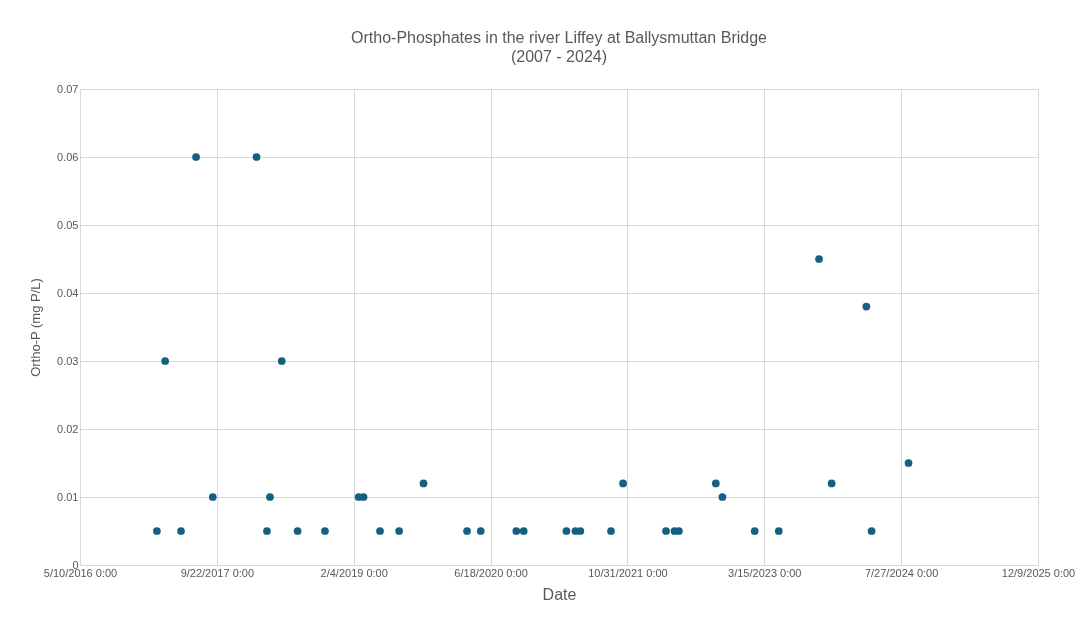 Image resolution: width=1086 pixels, height=628 pixels. I want to click on x-tick-label: 7/27/2024 0:00, so click(901, 572).